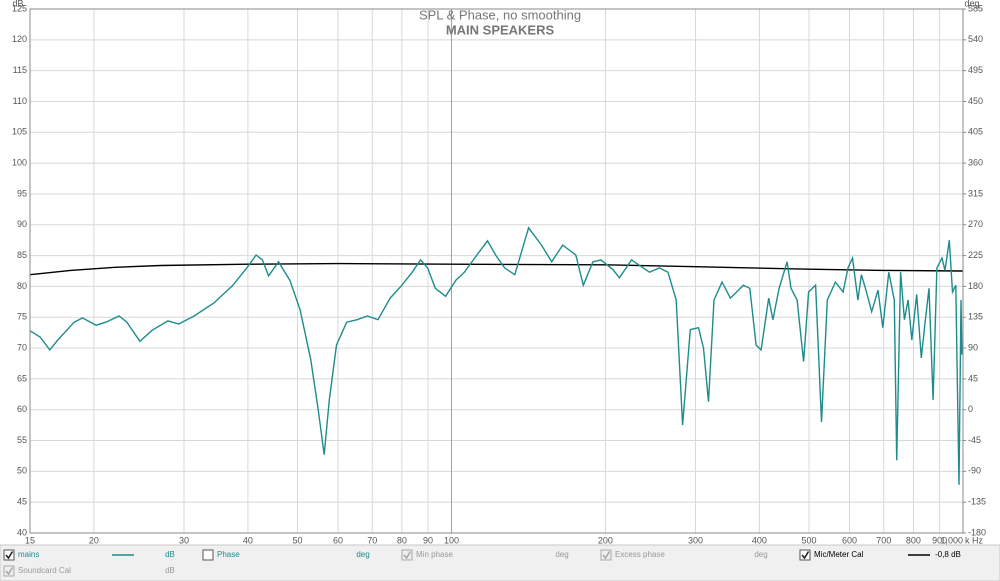 Image resolution: width=1000 pixels, height=581 pixels. Describe the element at coordinates (22, 347) in the screenshot. I see `y-tick-label: 70` at that location.